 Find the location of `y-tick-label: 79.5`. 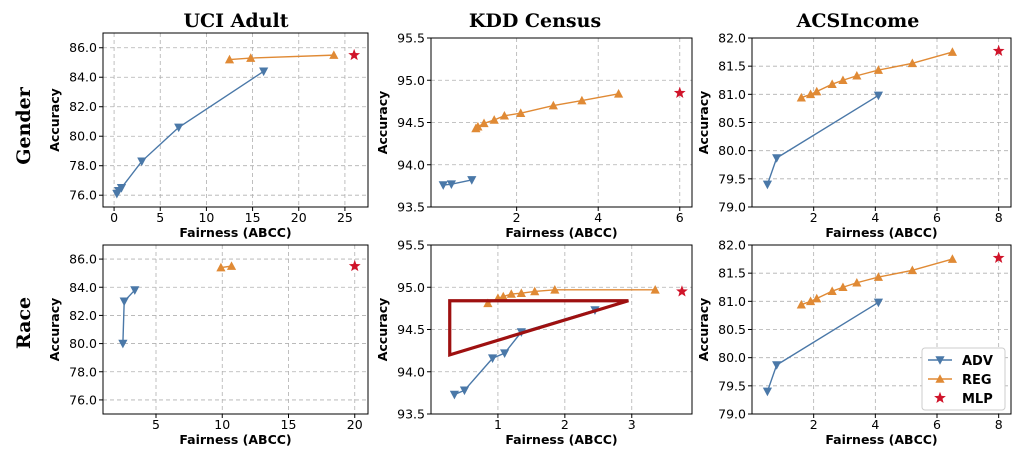

y-tick-label: 79.5 is located at coordinates (732, 178).